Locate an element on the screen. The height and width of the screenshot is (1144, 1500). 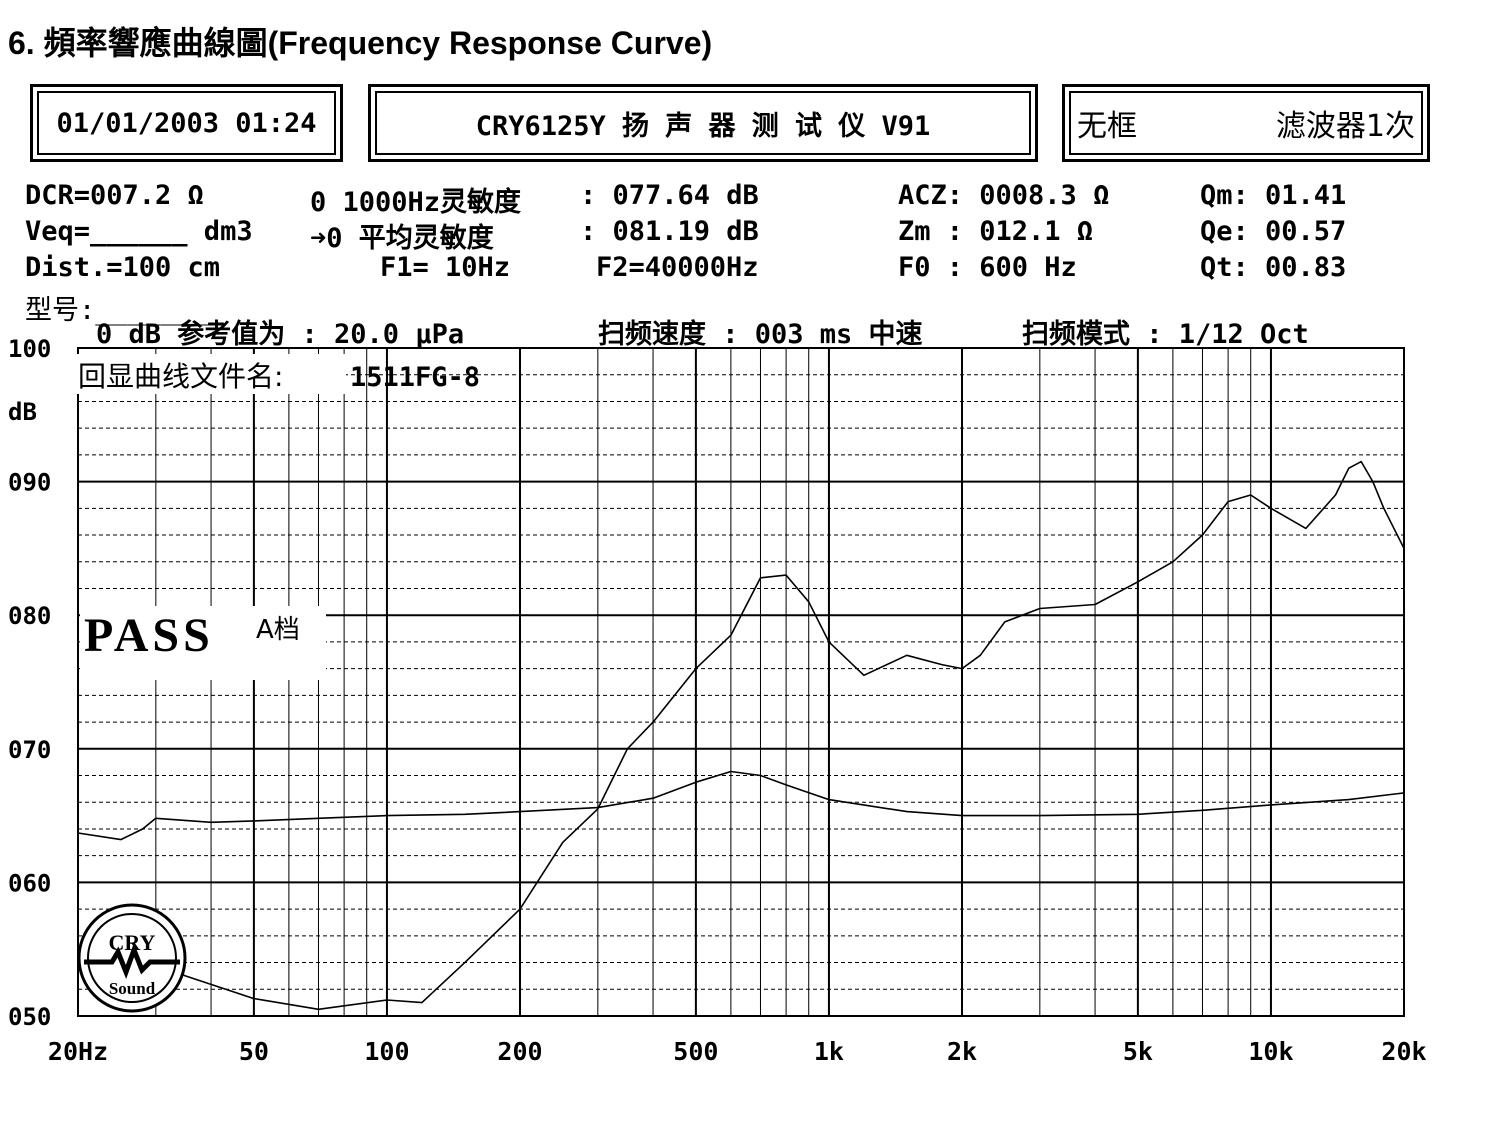
filename-label-bg is located at coordinates (211, 374).